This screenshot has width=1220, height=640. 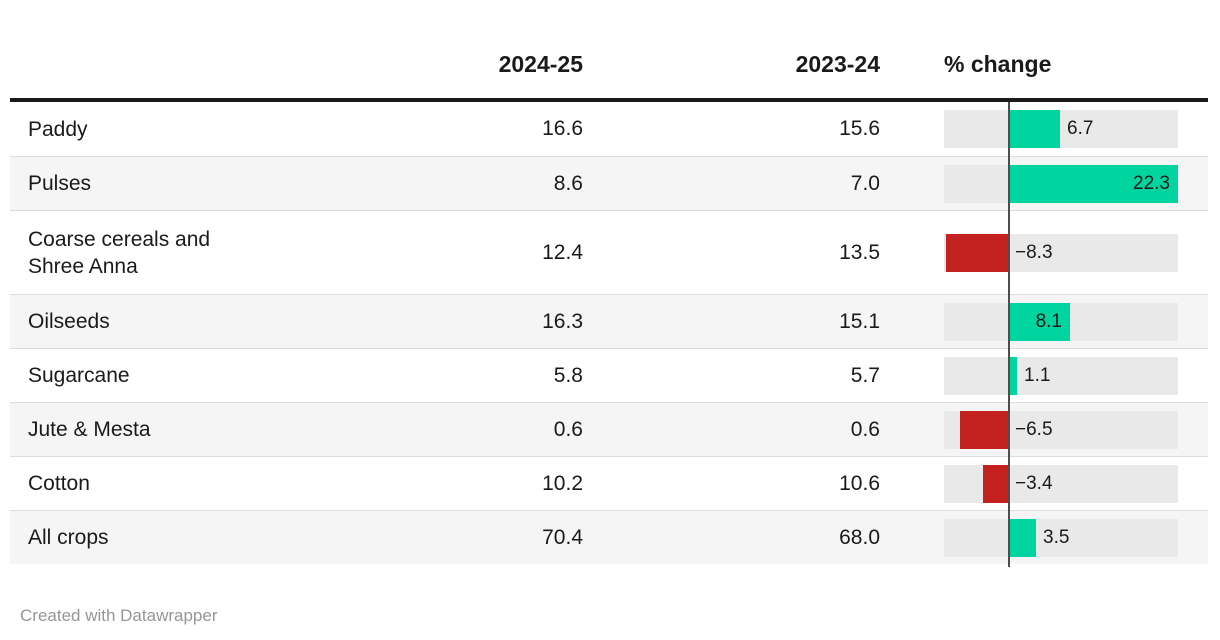 What do you see at coordinates (1037, 375) in the screenshot?
I see `bar-value-label: 1.1` at bounding box center [1037, 375].